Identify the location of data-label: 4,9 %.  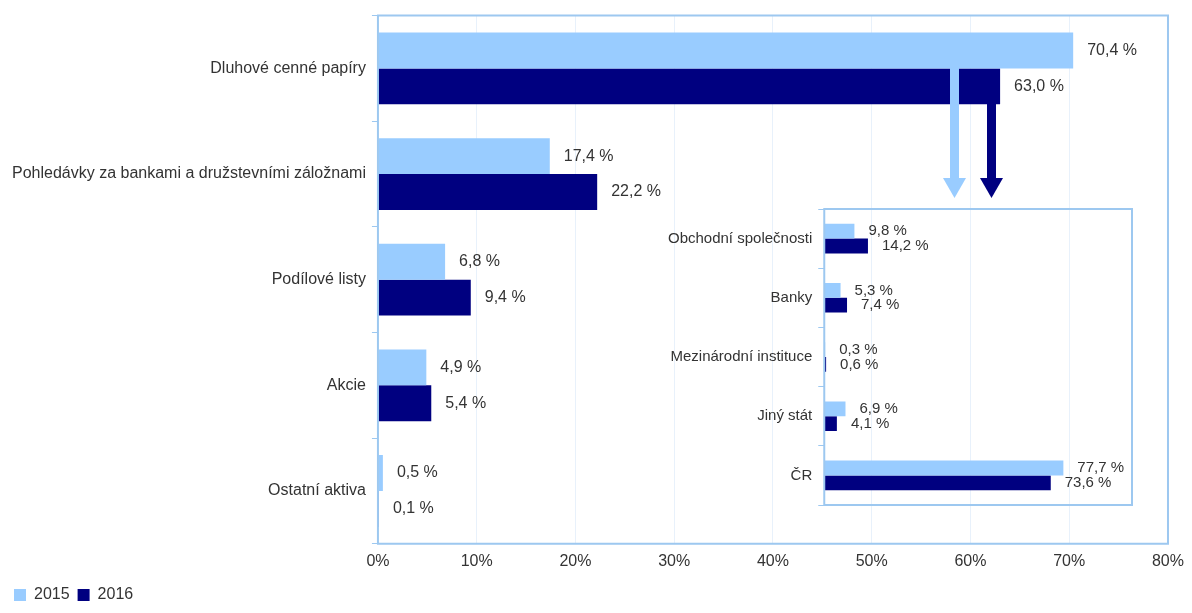
(461, 366).